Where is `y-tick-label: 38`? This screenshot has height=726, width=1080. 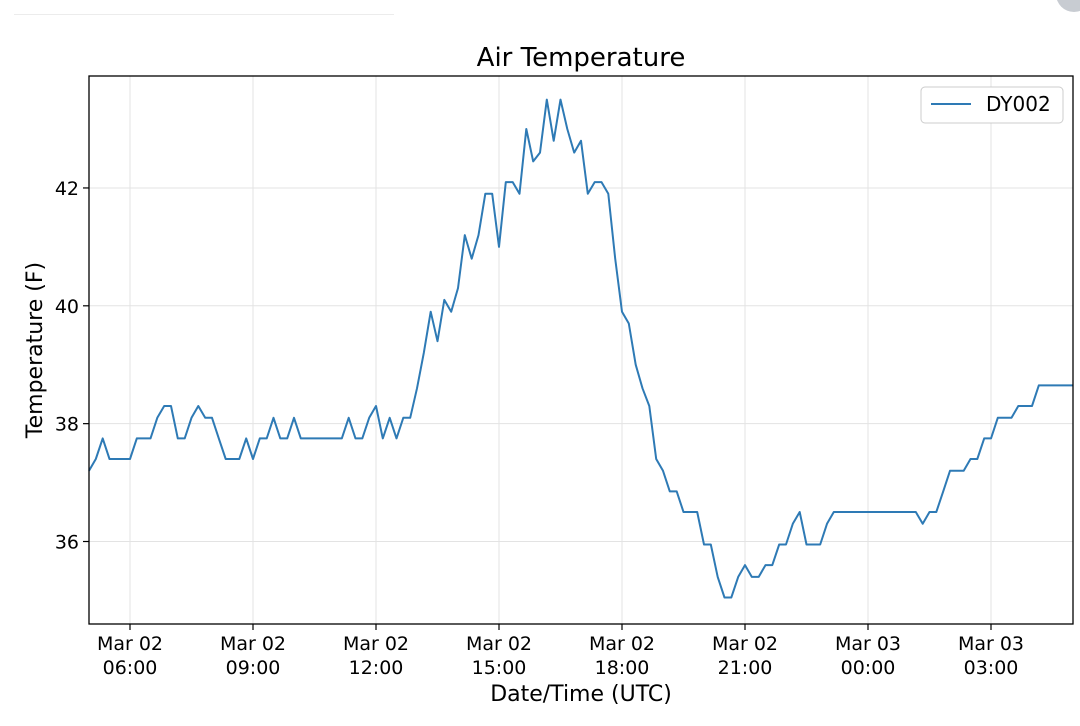 y-tick-label: 38 is located at coordinates (67, 425).